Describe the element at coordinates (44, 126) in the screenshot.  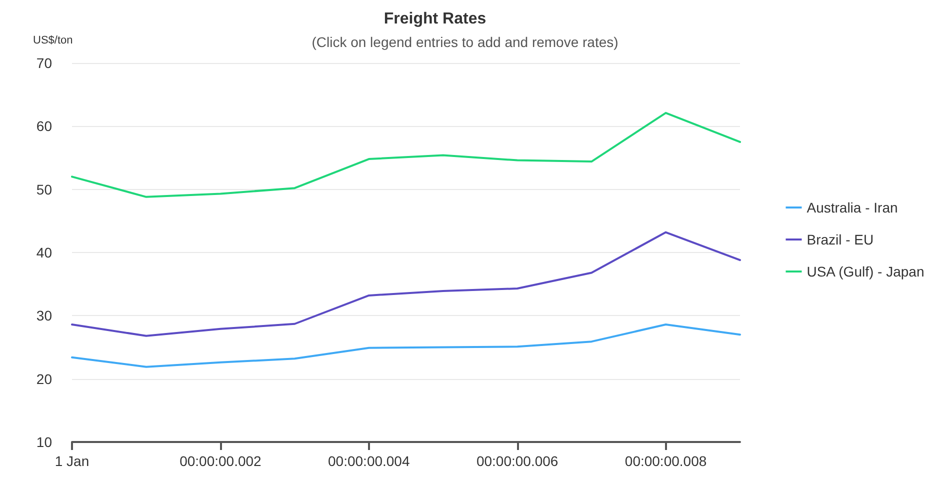
I see `y-tick-label: 60` at that location.